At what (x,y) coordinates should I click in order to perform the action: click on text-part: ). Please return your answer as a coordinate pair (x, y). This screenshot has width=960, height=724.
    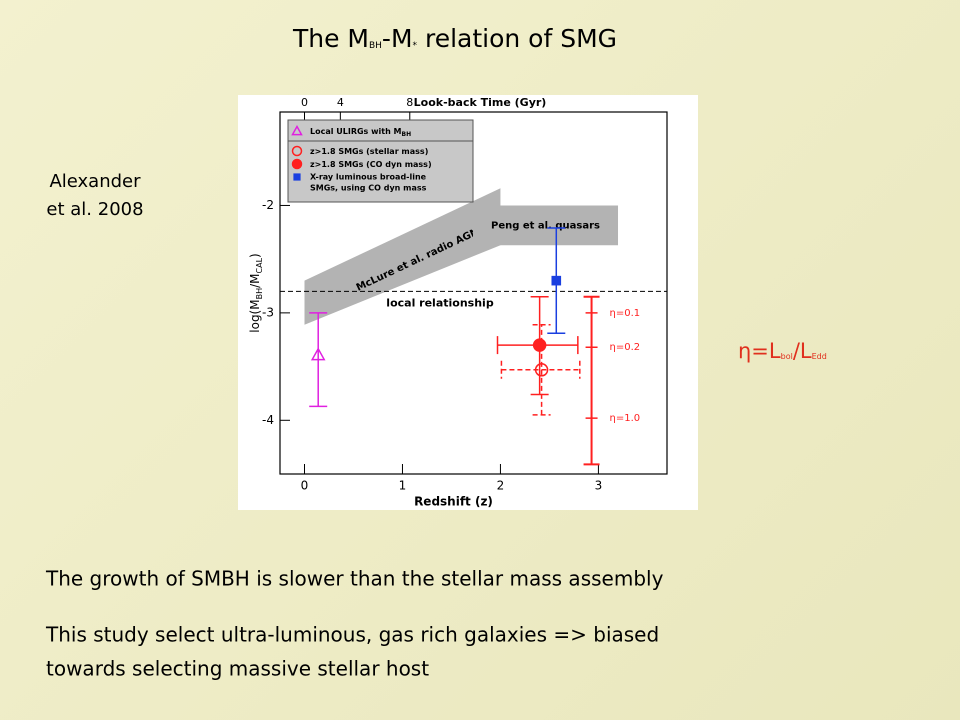
    Looking at the image, I should click on (255, 255).